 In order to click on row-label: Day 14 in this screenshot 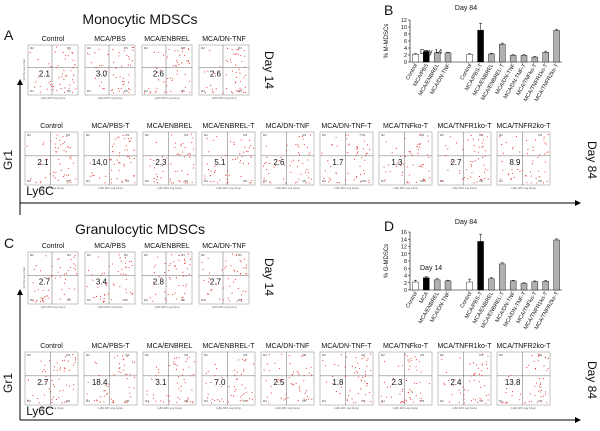, I will do `click(269, 70)`.